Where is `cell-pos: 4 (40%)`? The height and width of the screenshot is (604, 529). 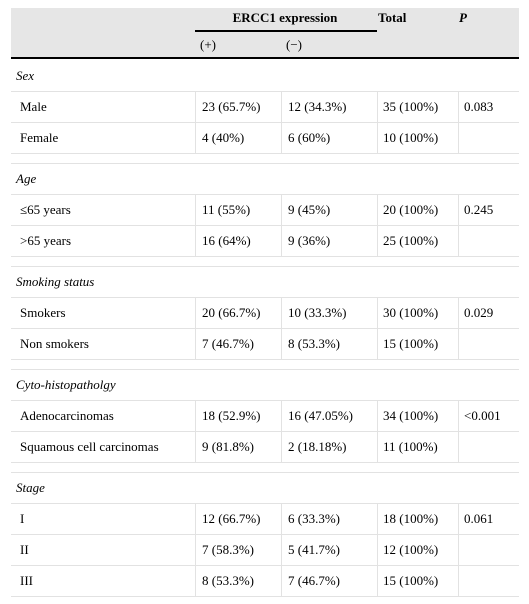 cell-pos: 4 (40%) is located at coordinates (223, 137).